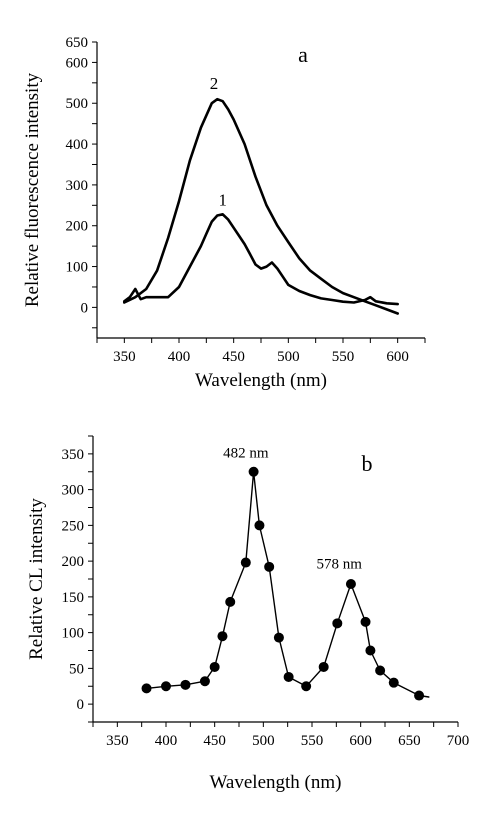  What do you see at coordinates (214, 83) in the screenshot?
I see `series-label: 2` at bounding box center [214, 83].